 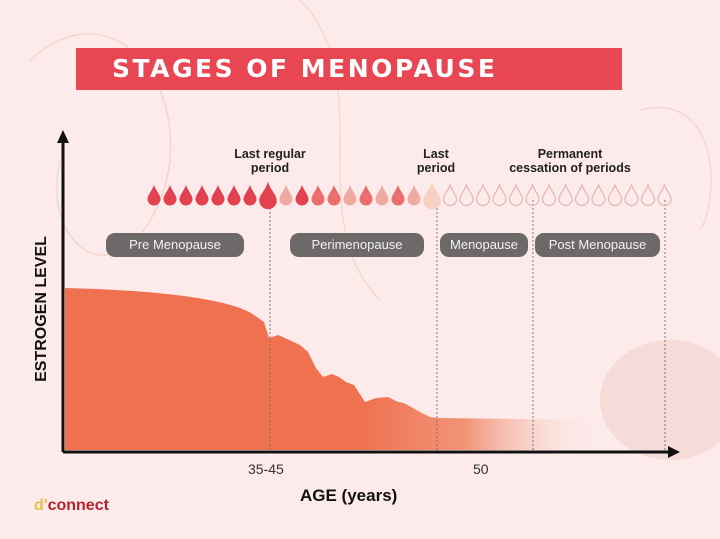 What do you see at coordinates (349, 495) in the screenshot?
I see `x-axis-label: AGE (years)` at bounding box center [349, 495].